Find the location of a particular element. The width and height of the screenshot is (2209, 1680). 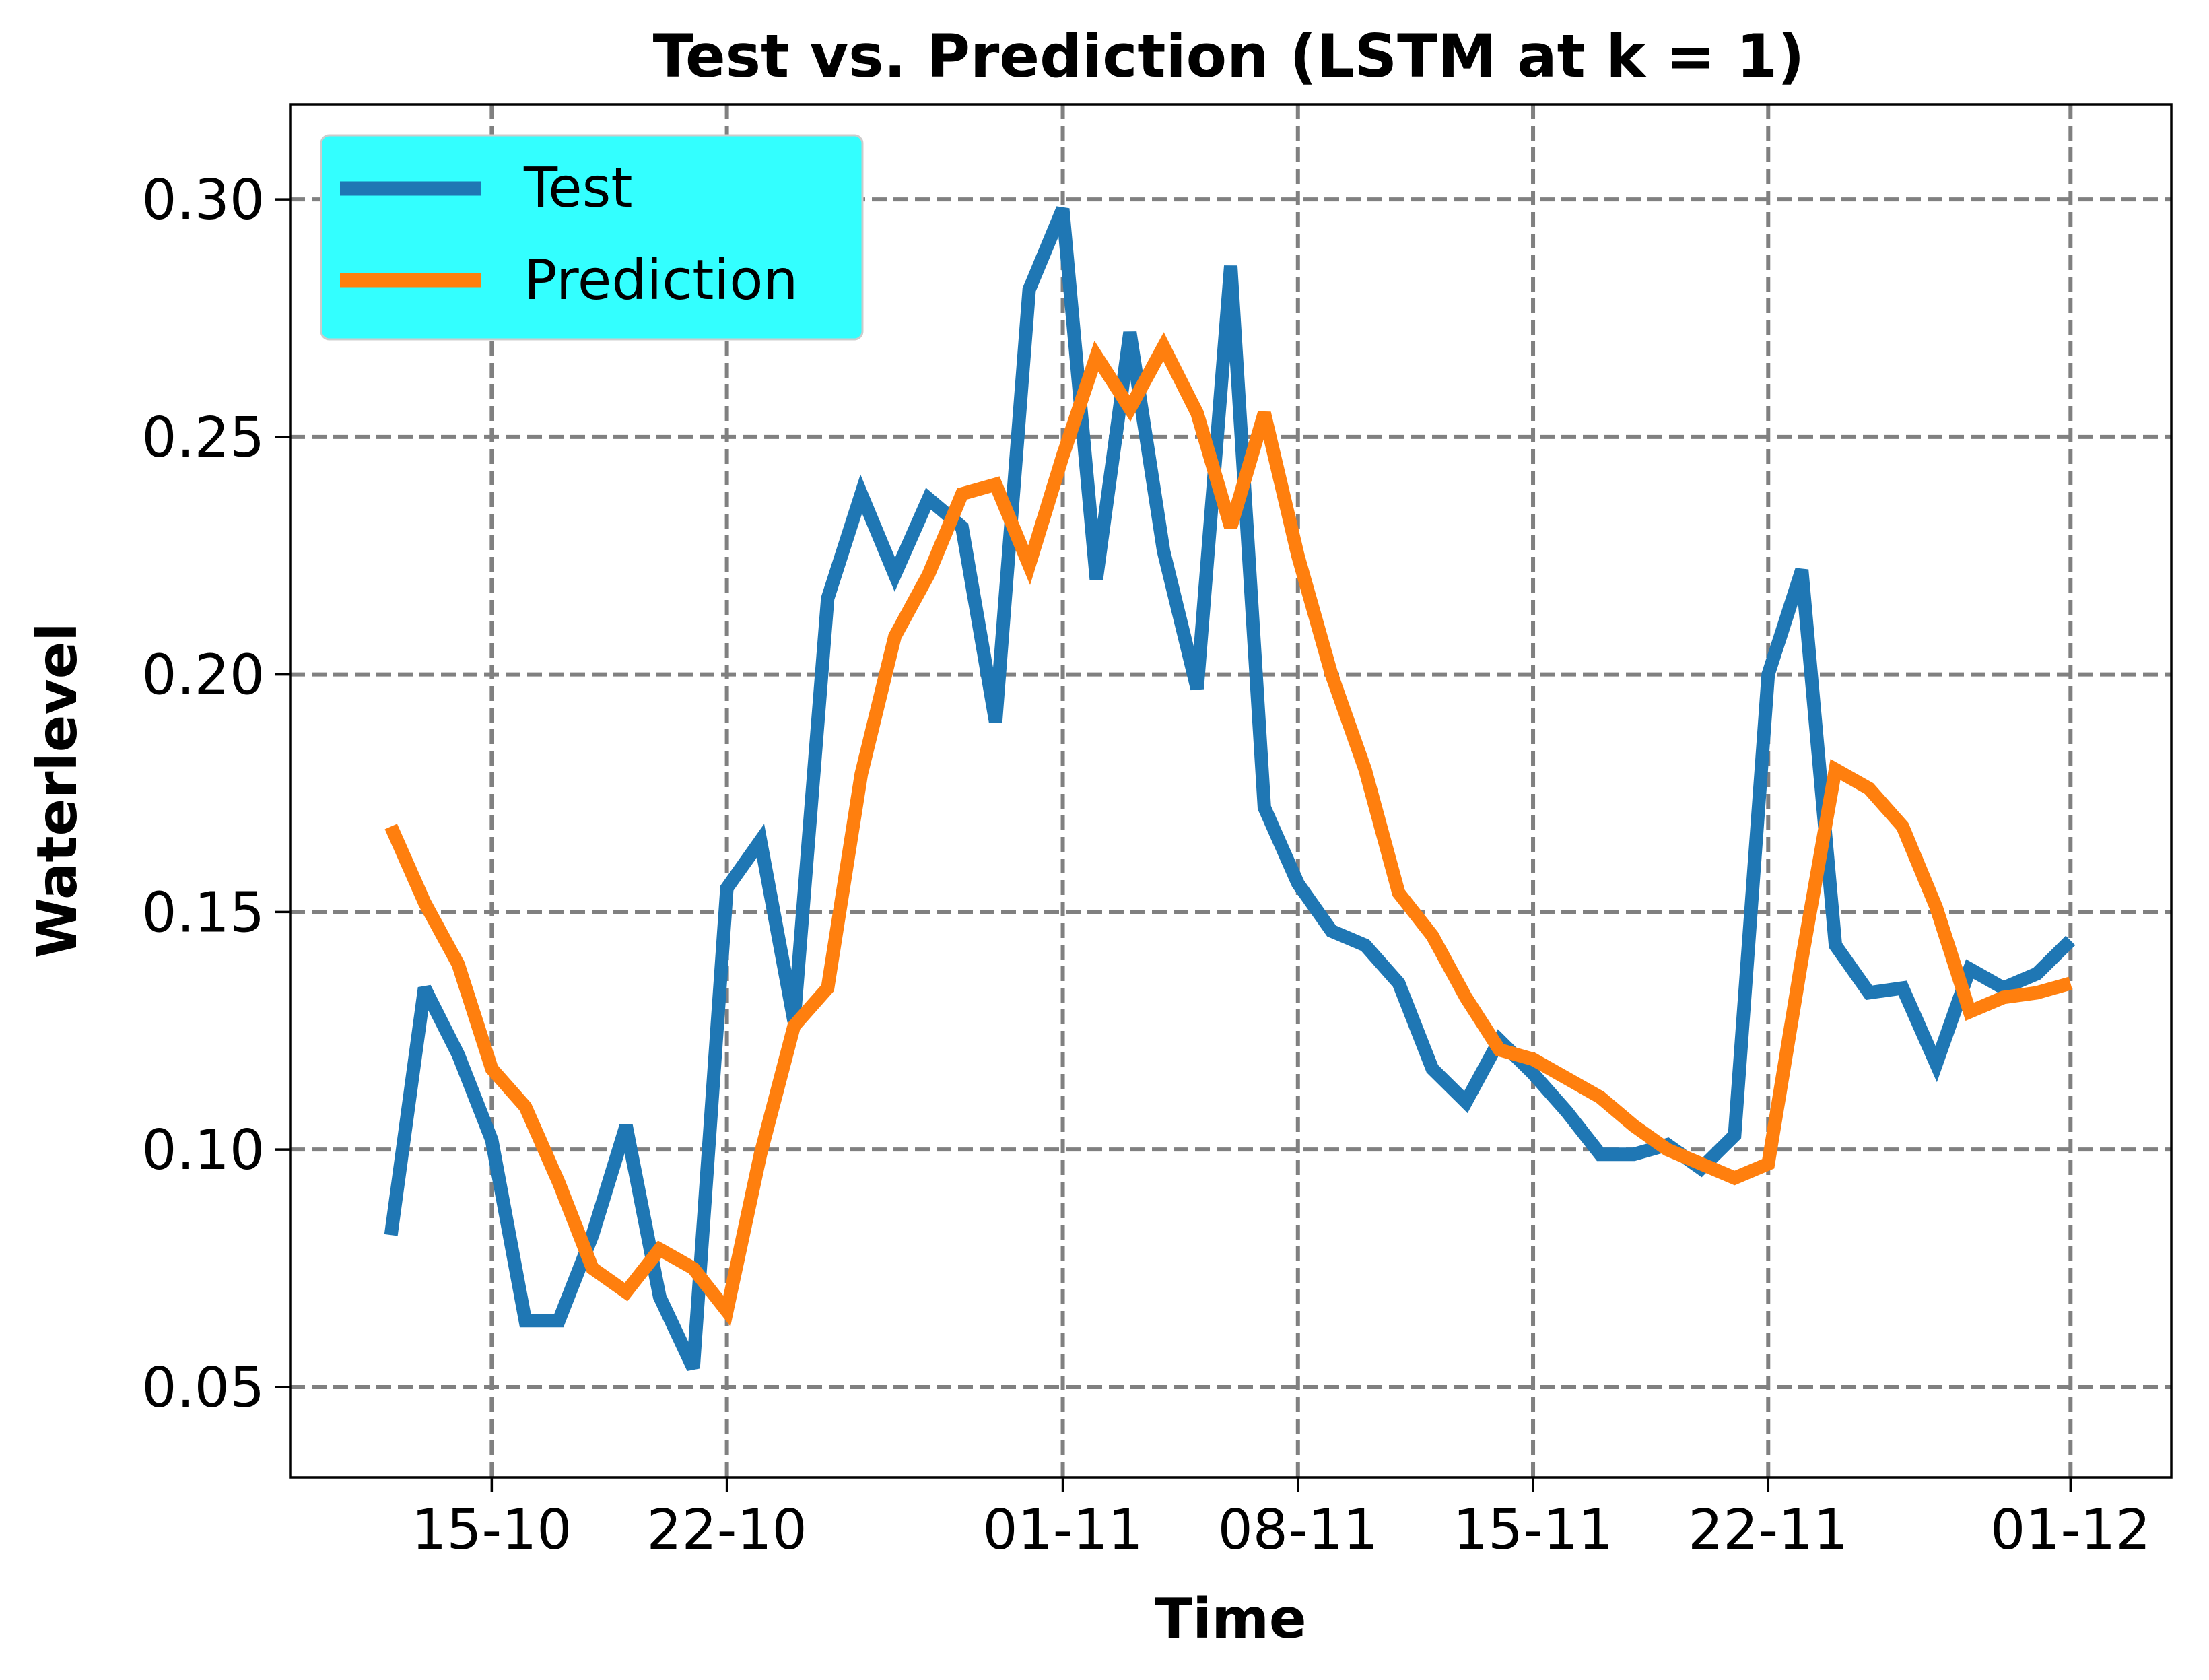

x-tick-label: 01-12 is located at coordinates (2070, 1530).